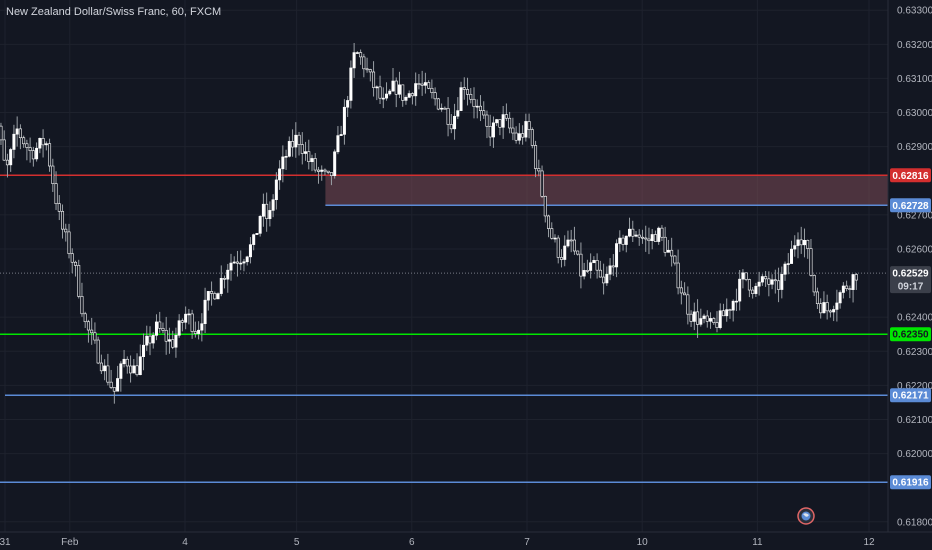 The height and width of the screenshot is (550, 932). Describe the element at coordinates (914, 352) in the screenshot. I see `price-tick-label: 0.62300` at that location.